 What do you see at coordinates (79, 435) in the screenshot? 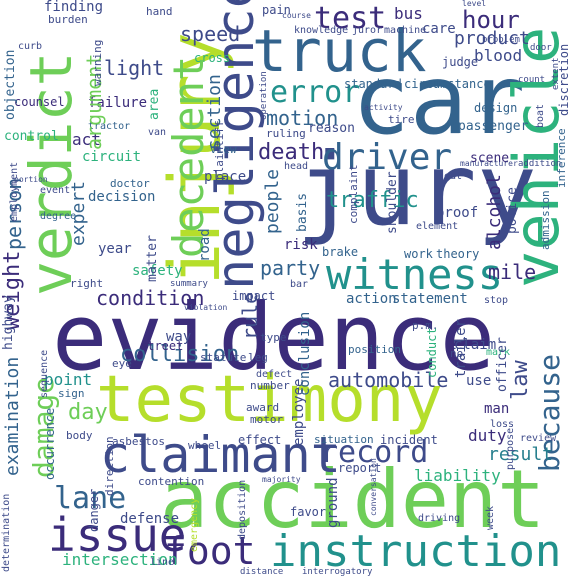
I see `word-body: body` at bounding box center [79, 435].